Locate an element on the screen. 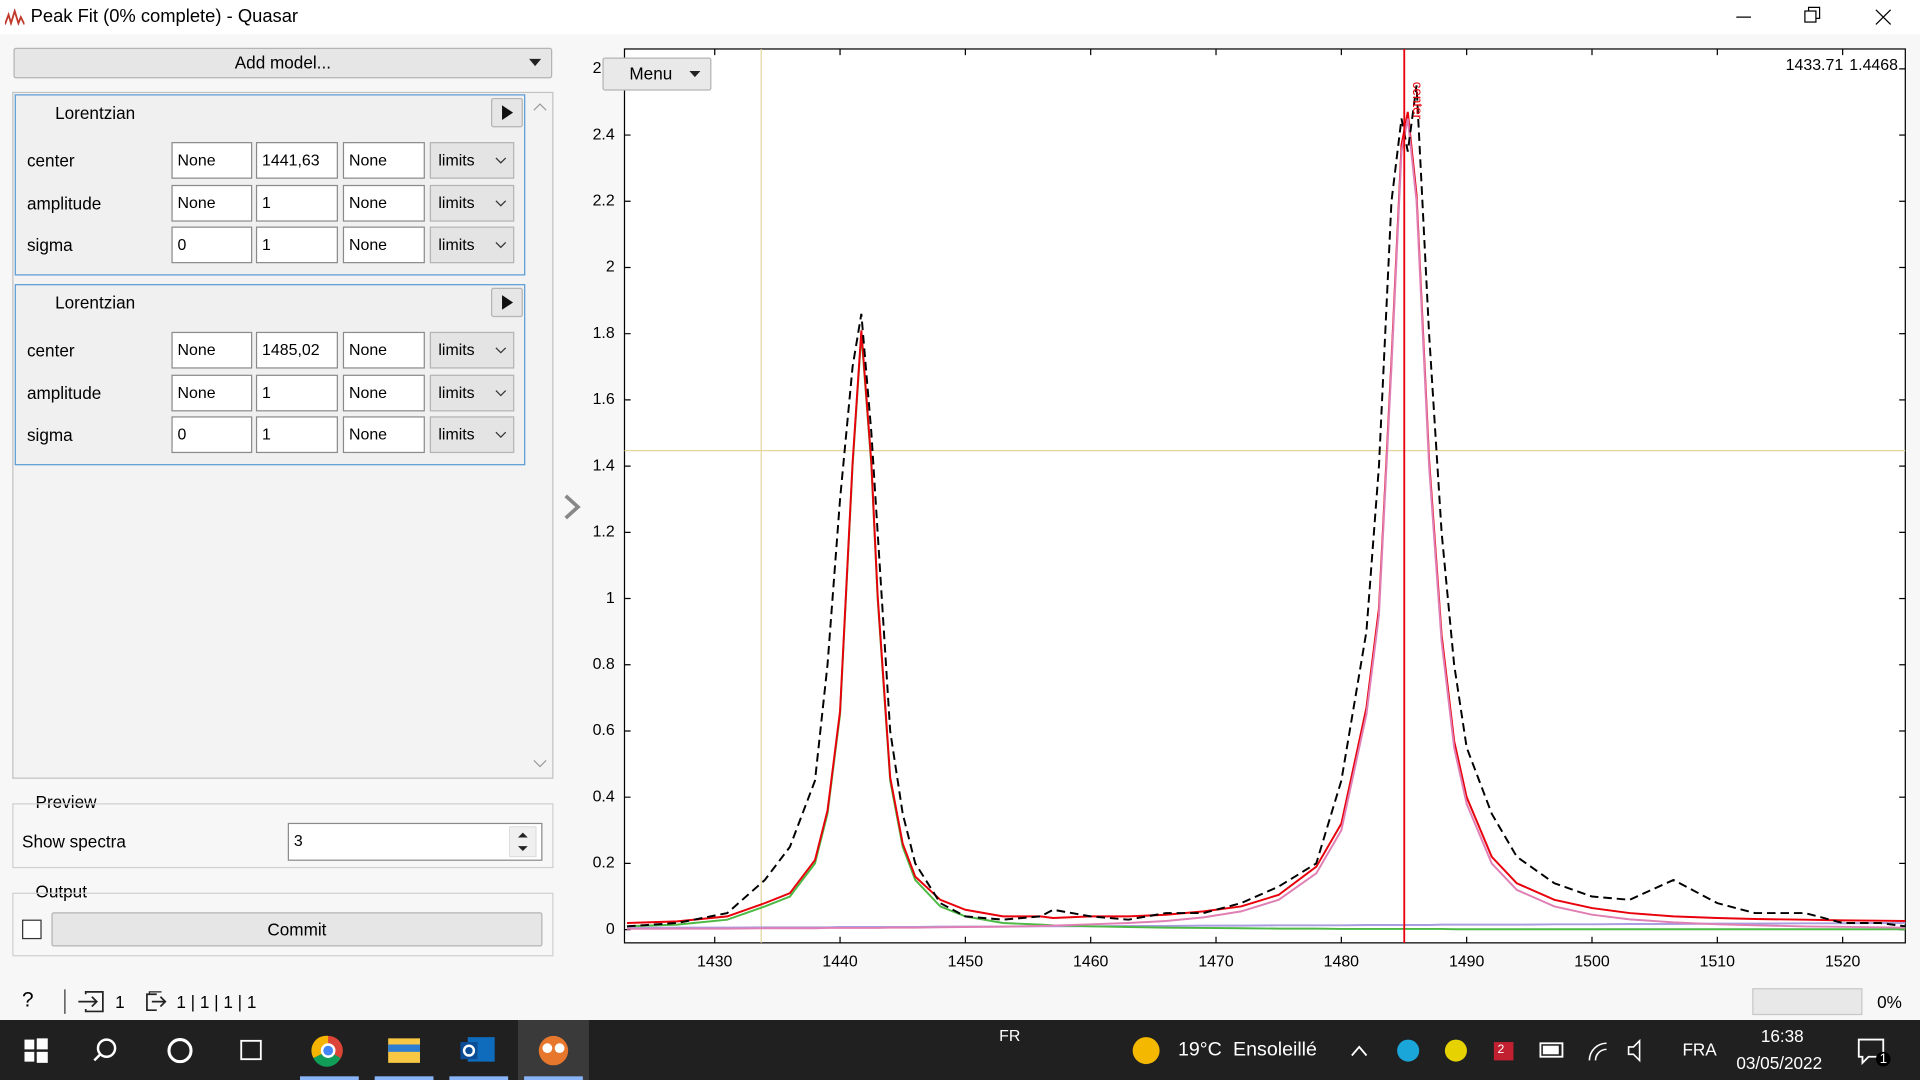 The height and width of the screenshot is (1080, 1920). progress-text: 0% is located at coordinates (1889, 1001).